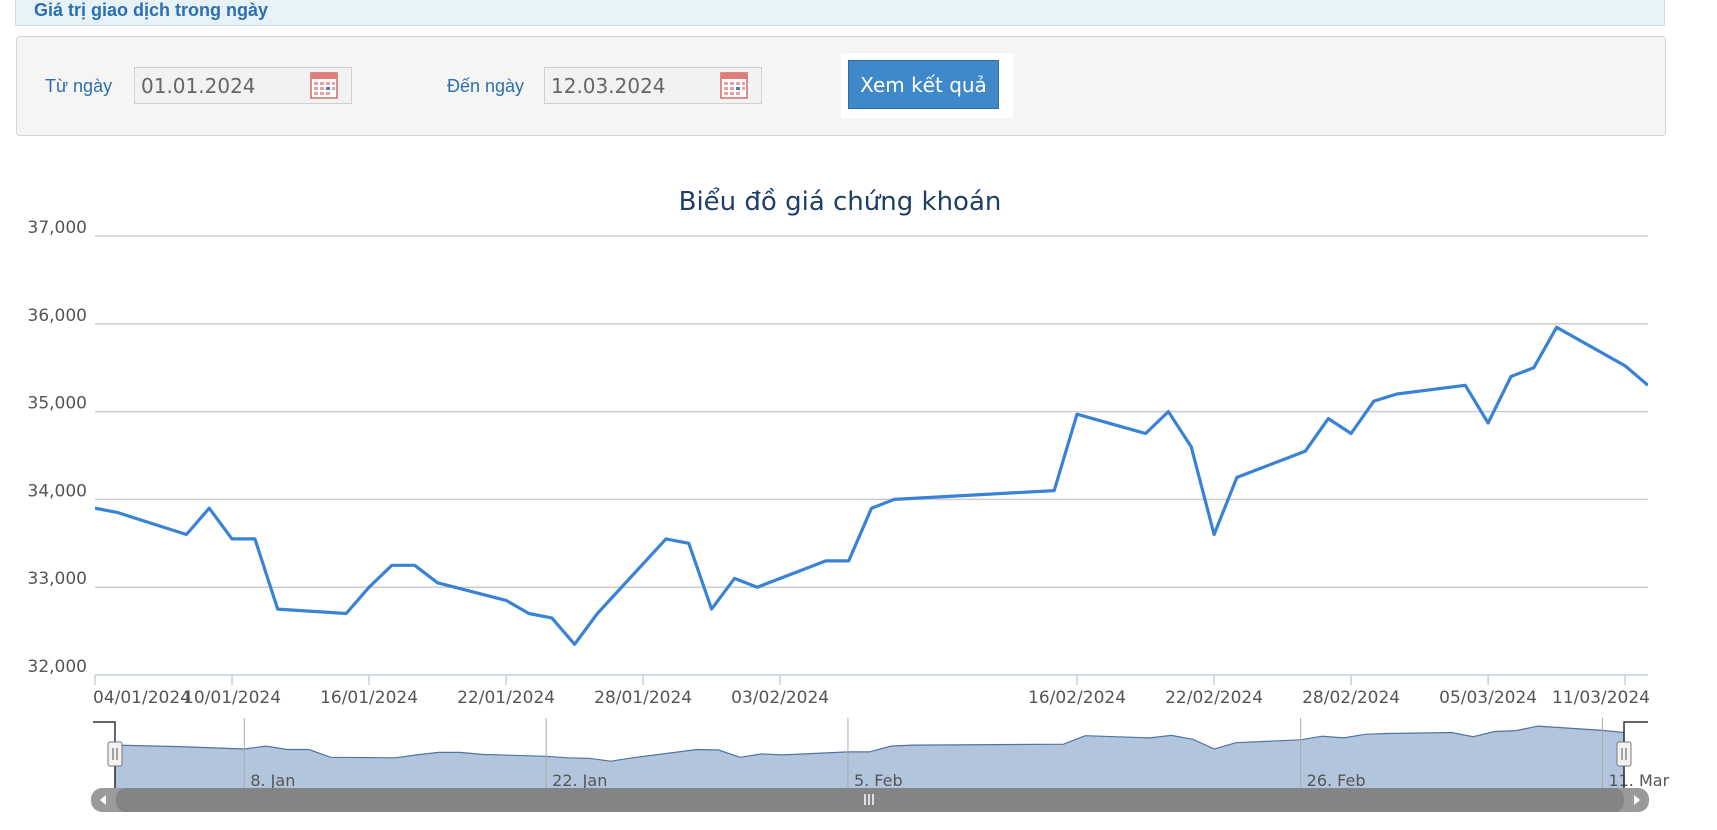  Describe the element at coordinates (1635, 755) in the screenshot. I see `navigator-outline-right` at that location.